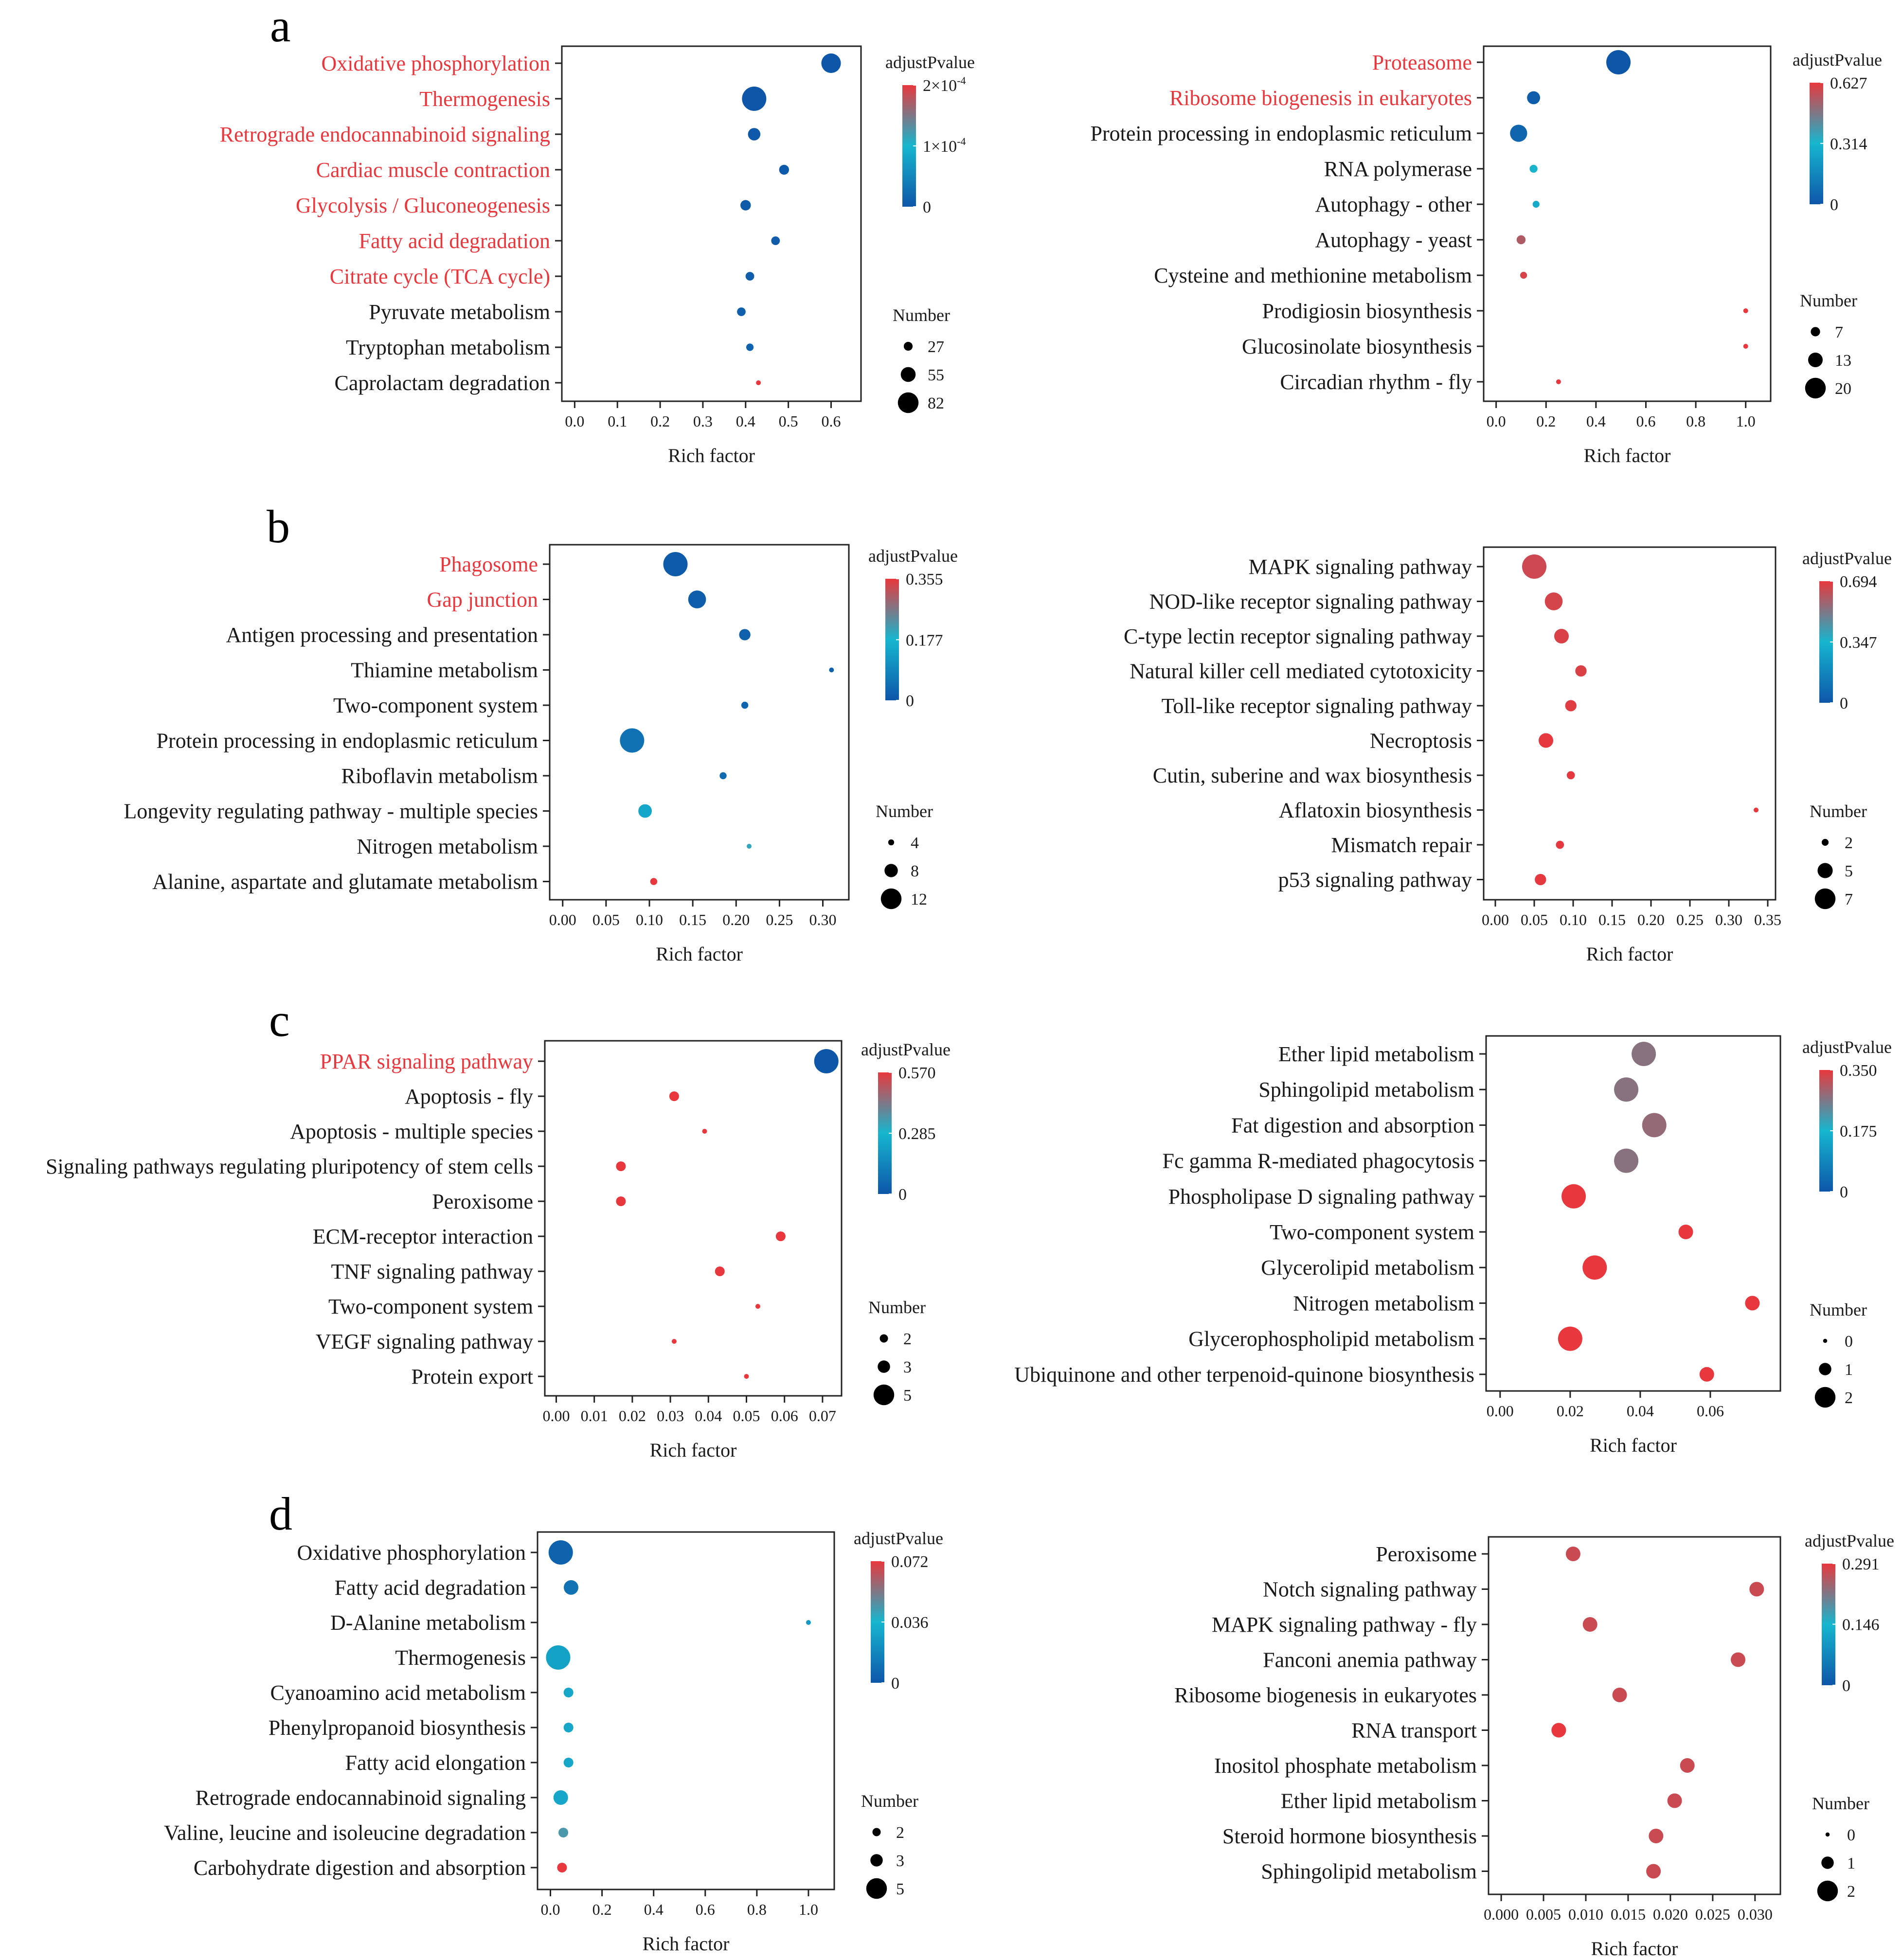 The width and height of the screenshot is (1902, 1960). I want to click on x-tick-label: 0.07, so click(823, 1416).